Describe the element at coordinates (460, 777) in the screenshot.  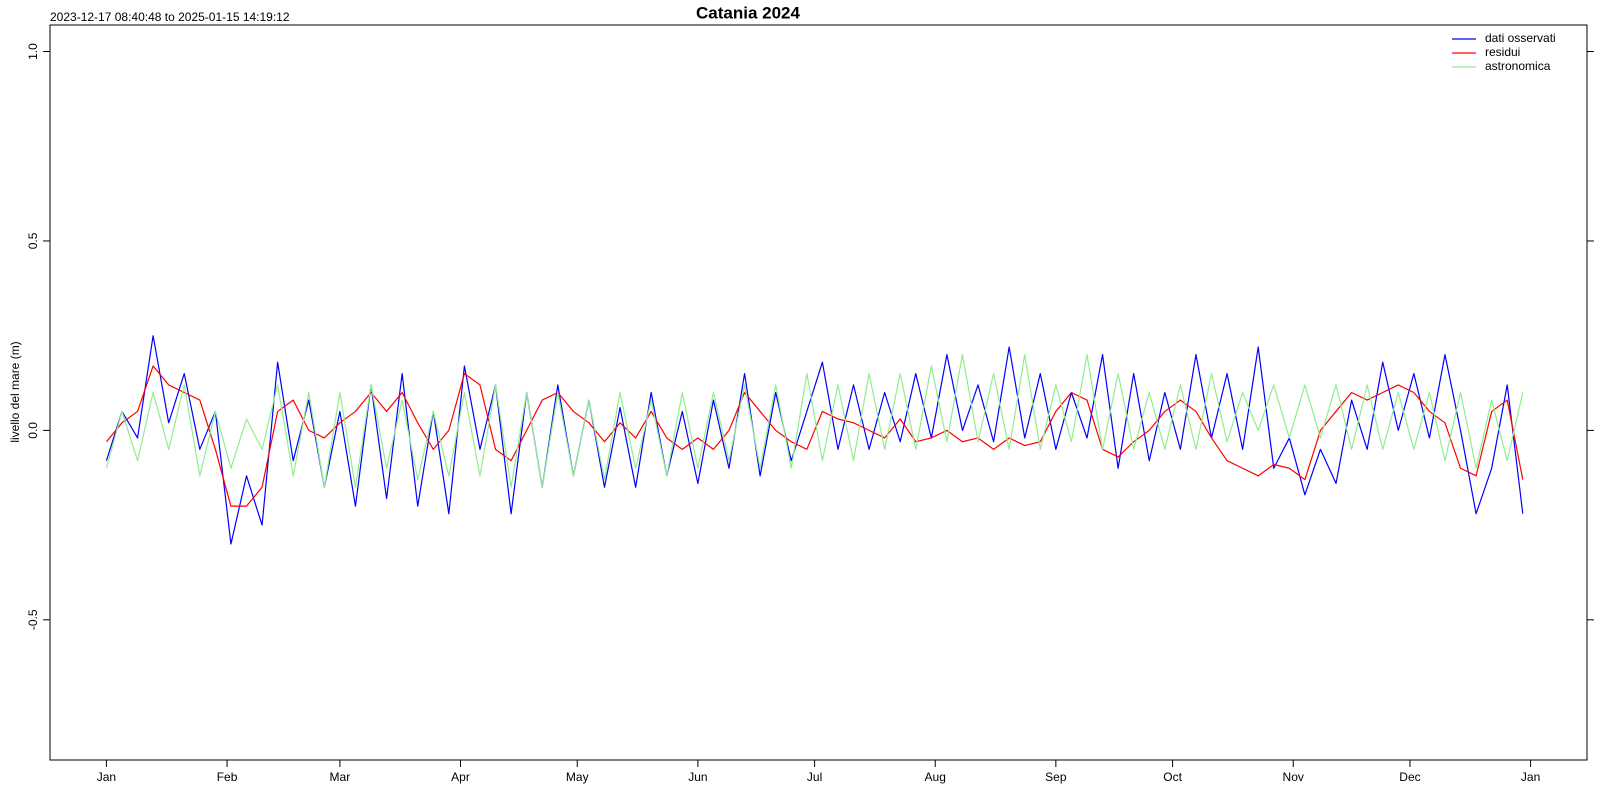
I see `x-tick-label: Apr` at that location.